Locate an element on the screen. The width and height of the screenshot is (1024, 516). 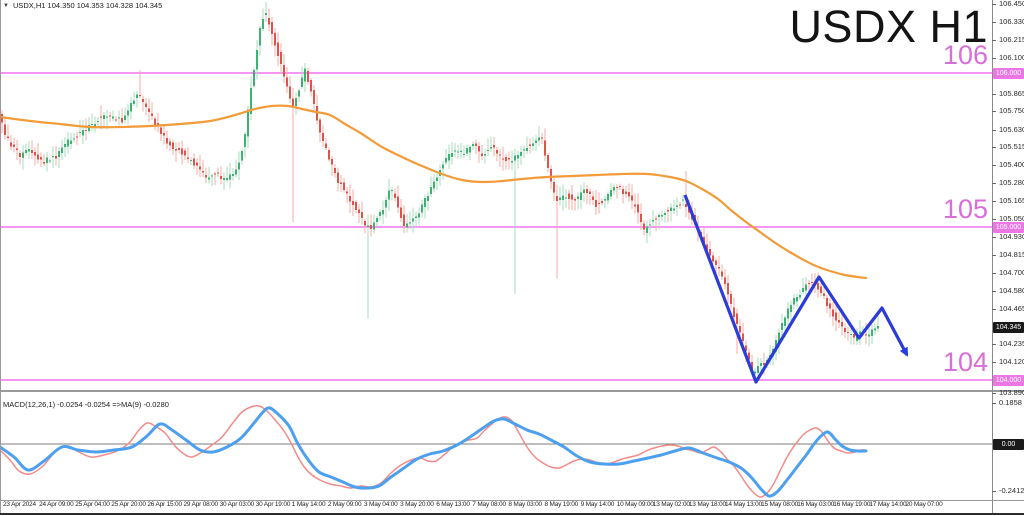
time-axis-label: 23 Apr 2024 is located at coordinates (19, 504).